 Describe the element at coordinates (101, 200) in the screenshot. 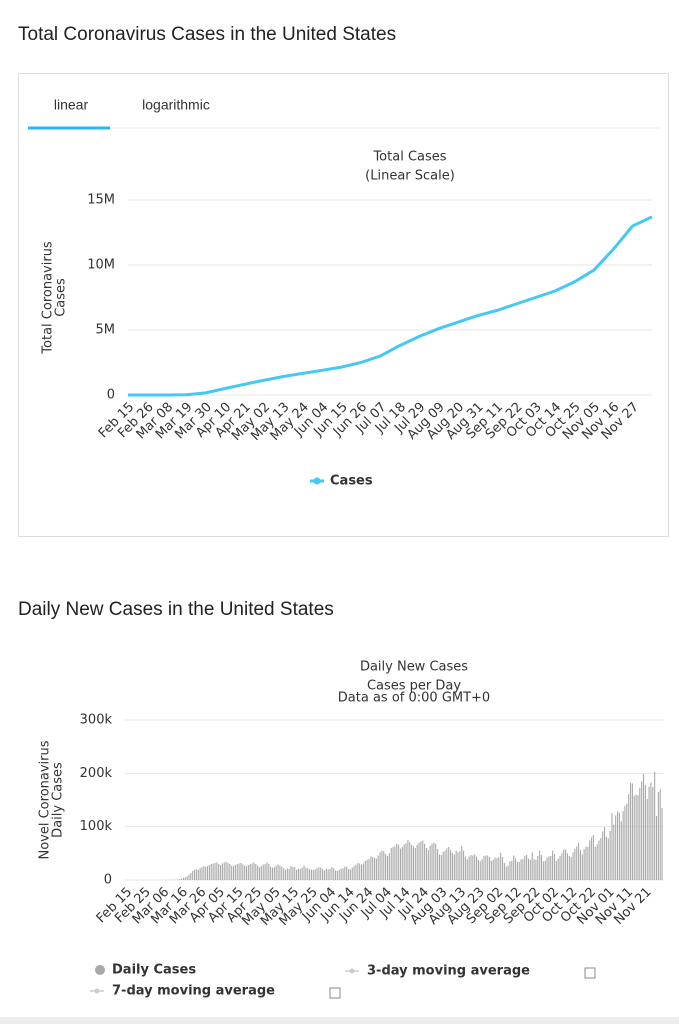

I see `y-tick-label: 15M` at that location.